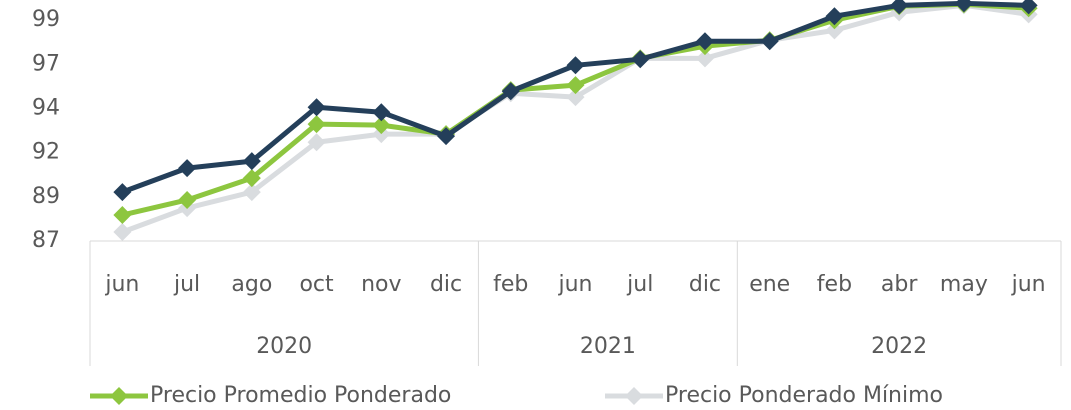  Describe the element at coordinates (316, 284) in the screenshot. I see `x-tick-label: oct` at that location.